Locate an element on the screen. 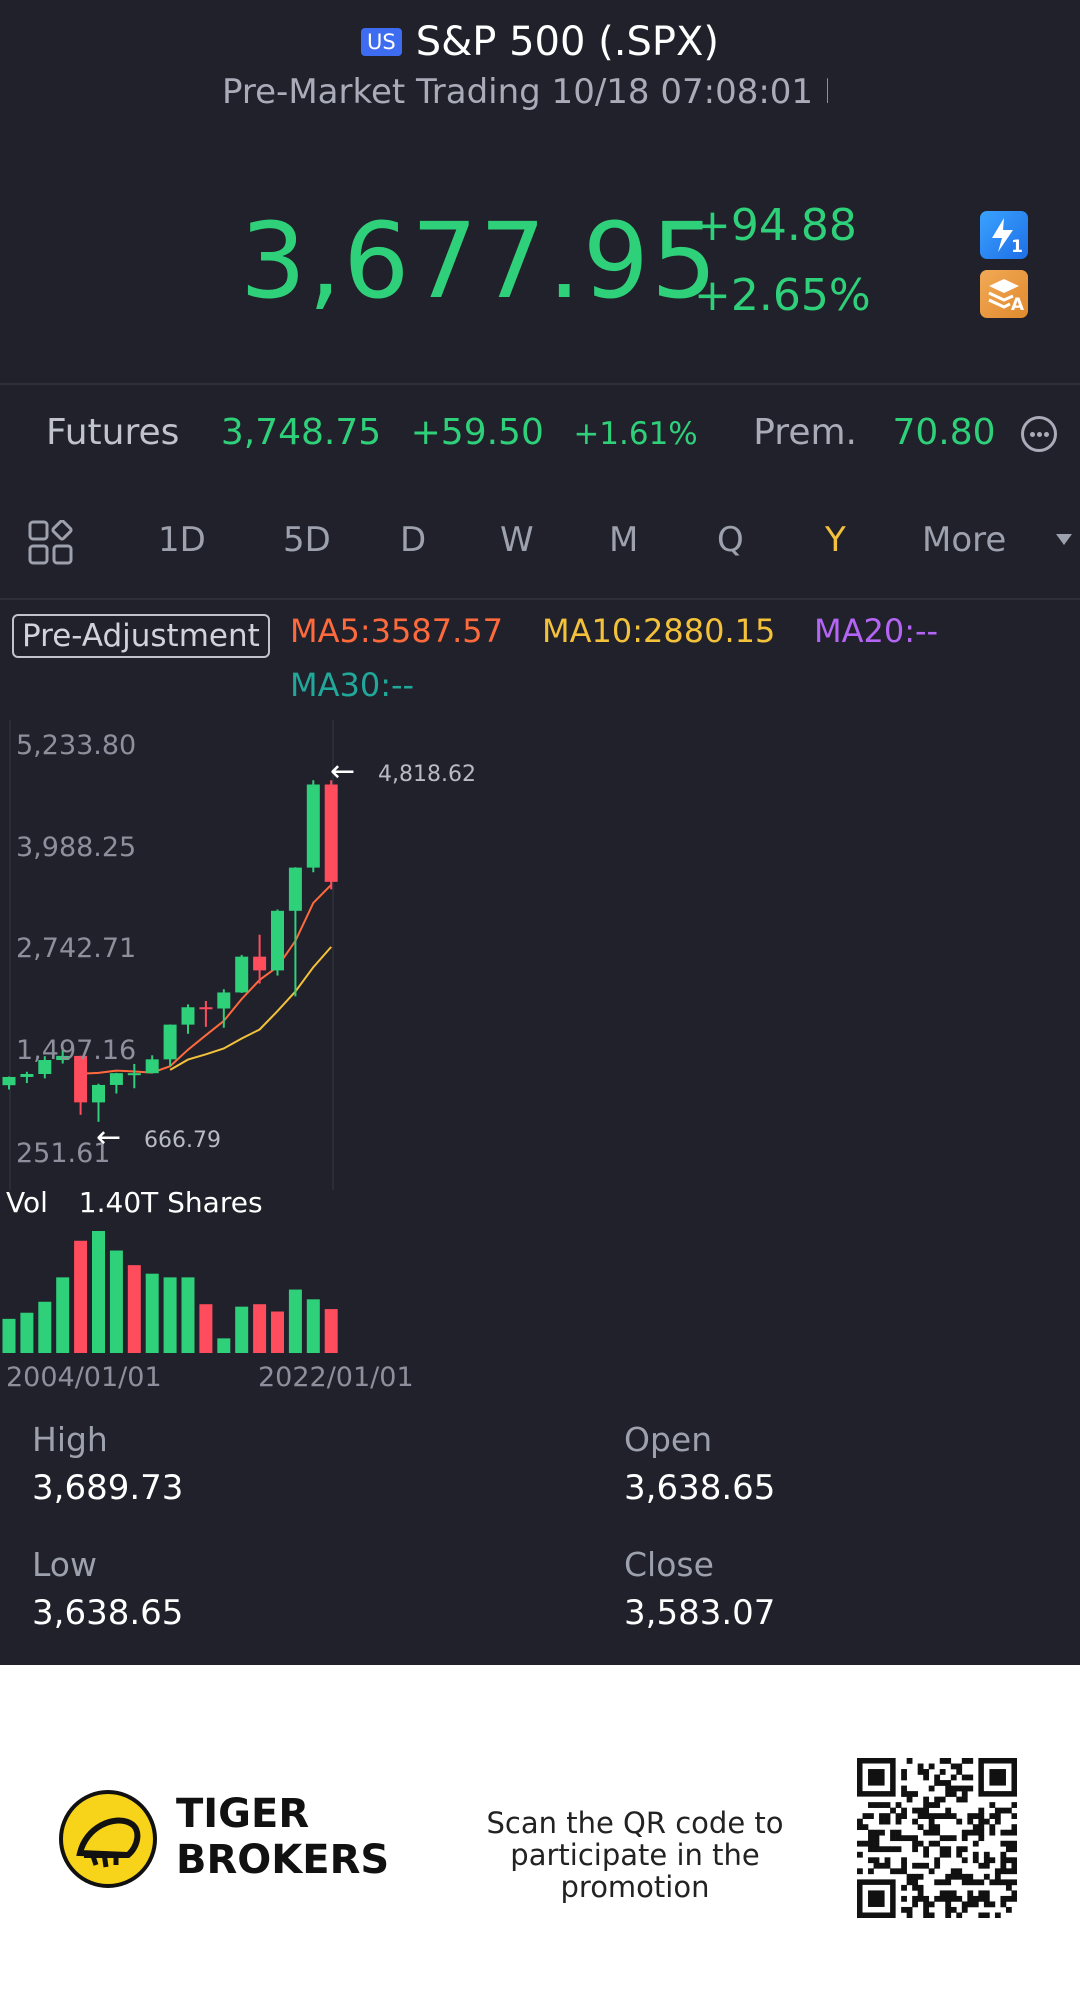  tab-1d: 1D is located at coordinates (182, 540).